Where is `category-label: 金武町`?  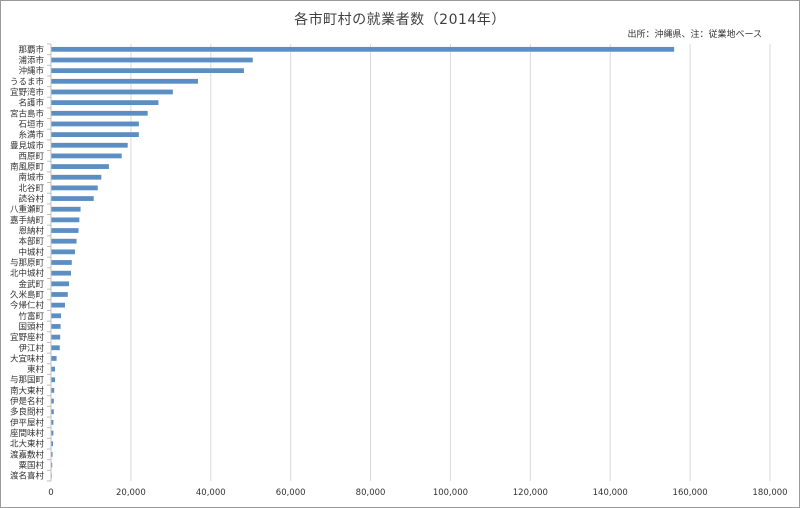 category-label: 金武町 is located at coordinates (31, 284).